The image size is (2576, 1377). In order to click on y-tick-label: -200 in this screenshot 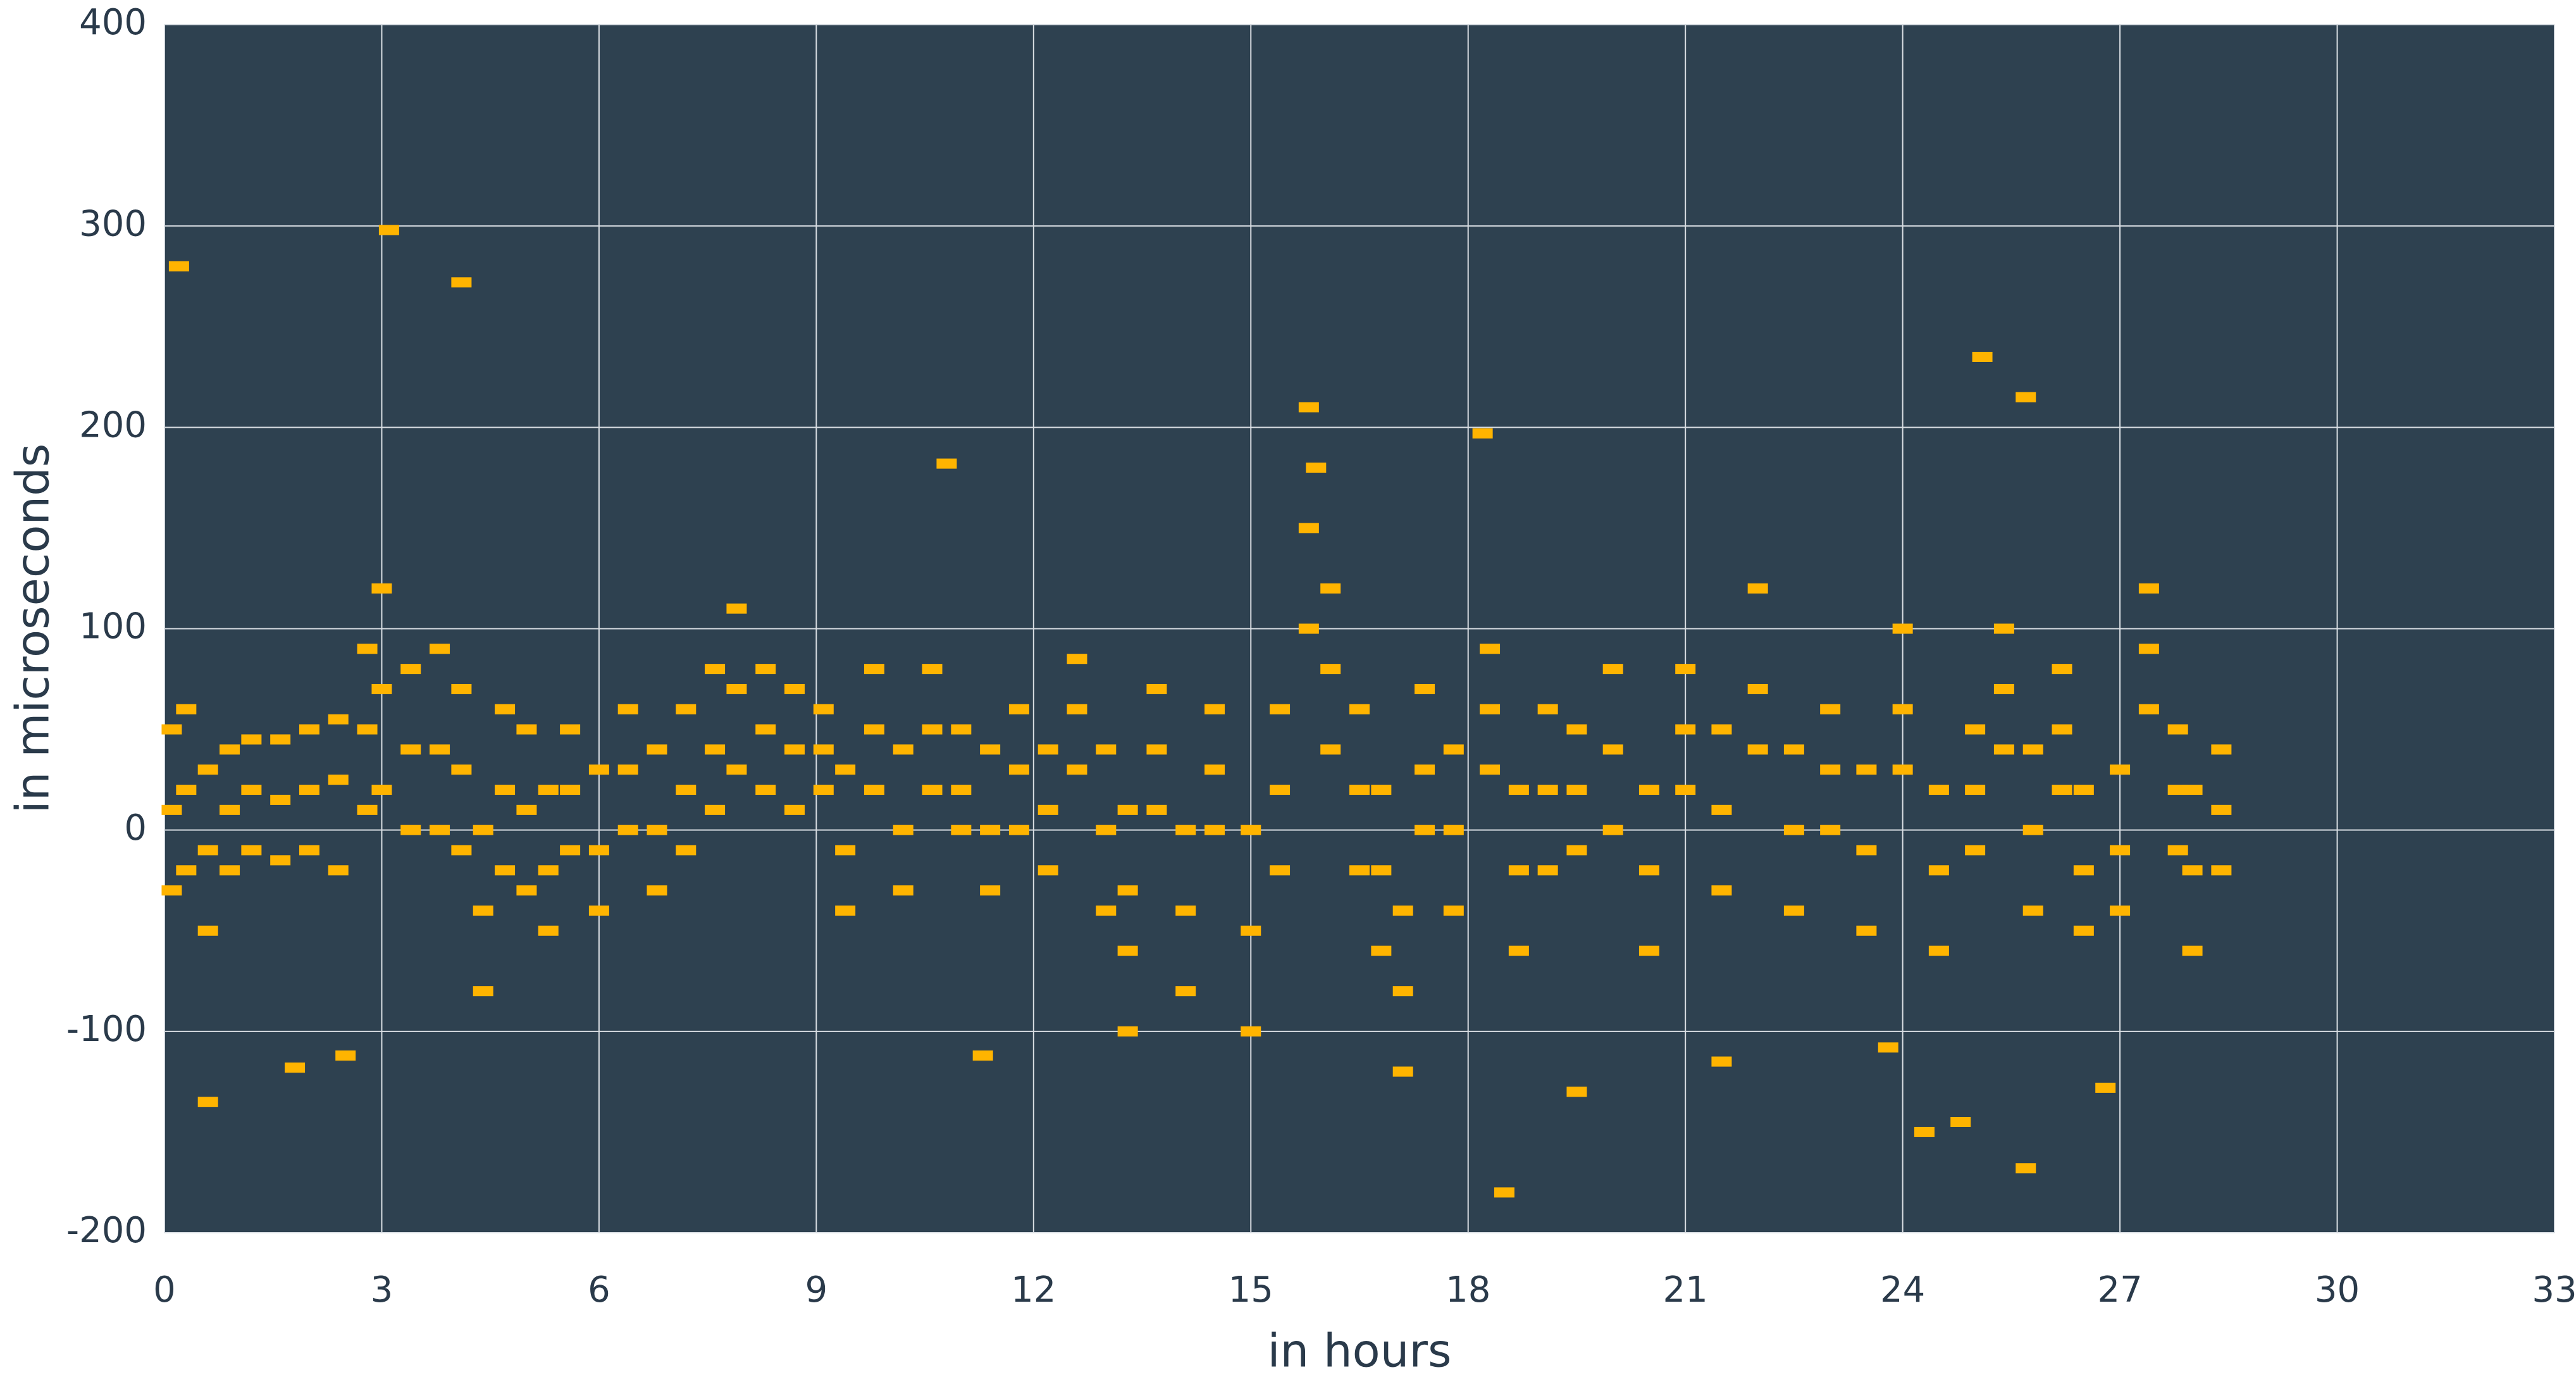, I will do `click(106, 1230)`.